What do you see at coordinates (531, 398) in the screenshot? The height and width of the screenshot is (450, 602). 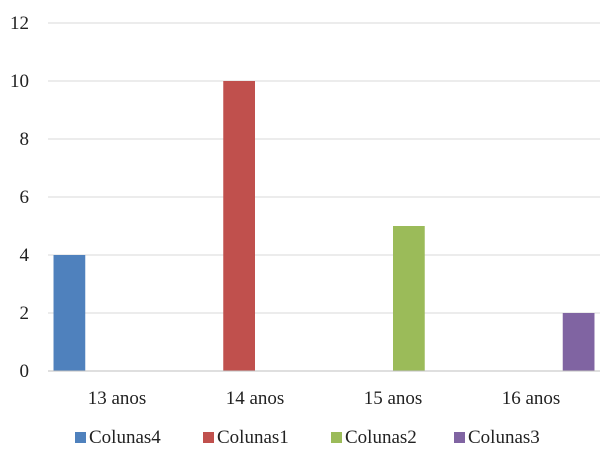 I see `x-tick-label: 16 anos` at bounding box center [531, 398].